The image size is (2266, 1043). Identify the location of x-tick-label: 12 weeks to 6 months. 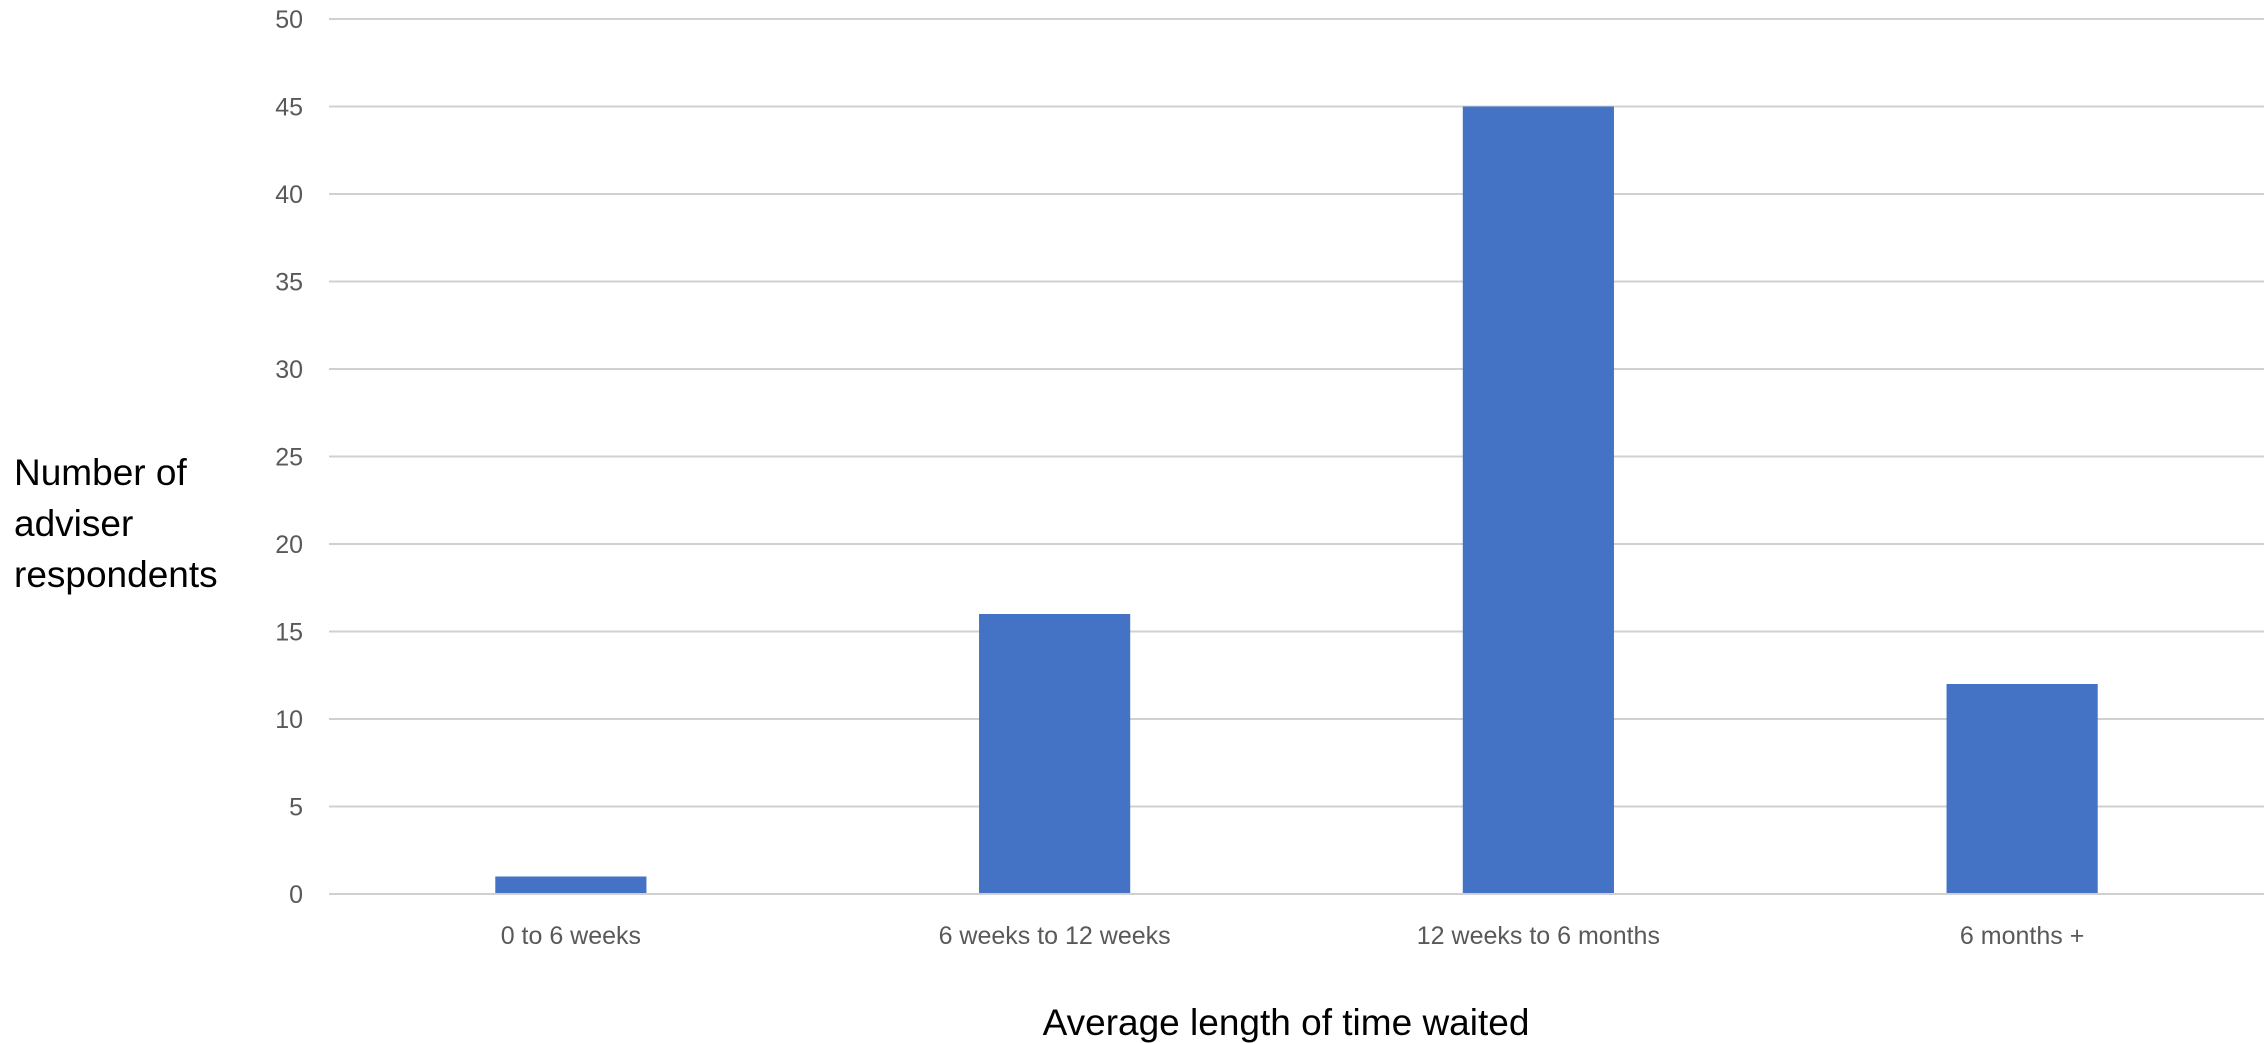
(1538, 936).